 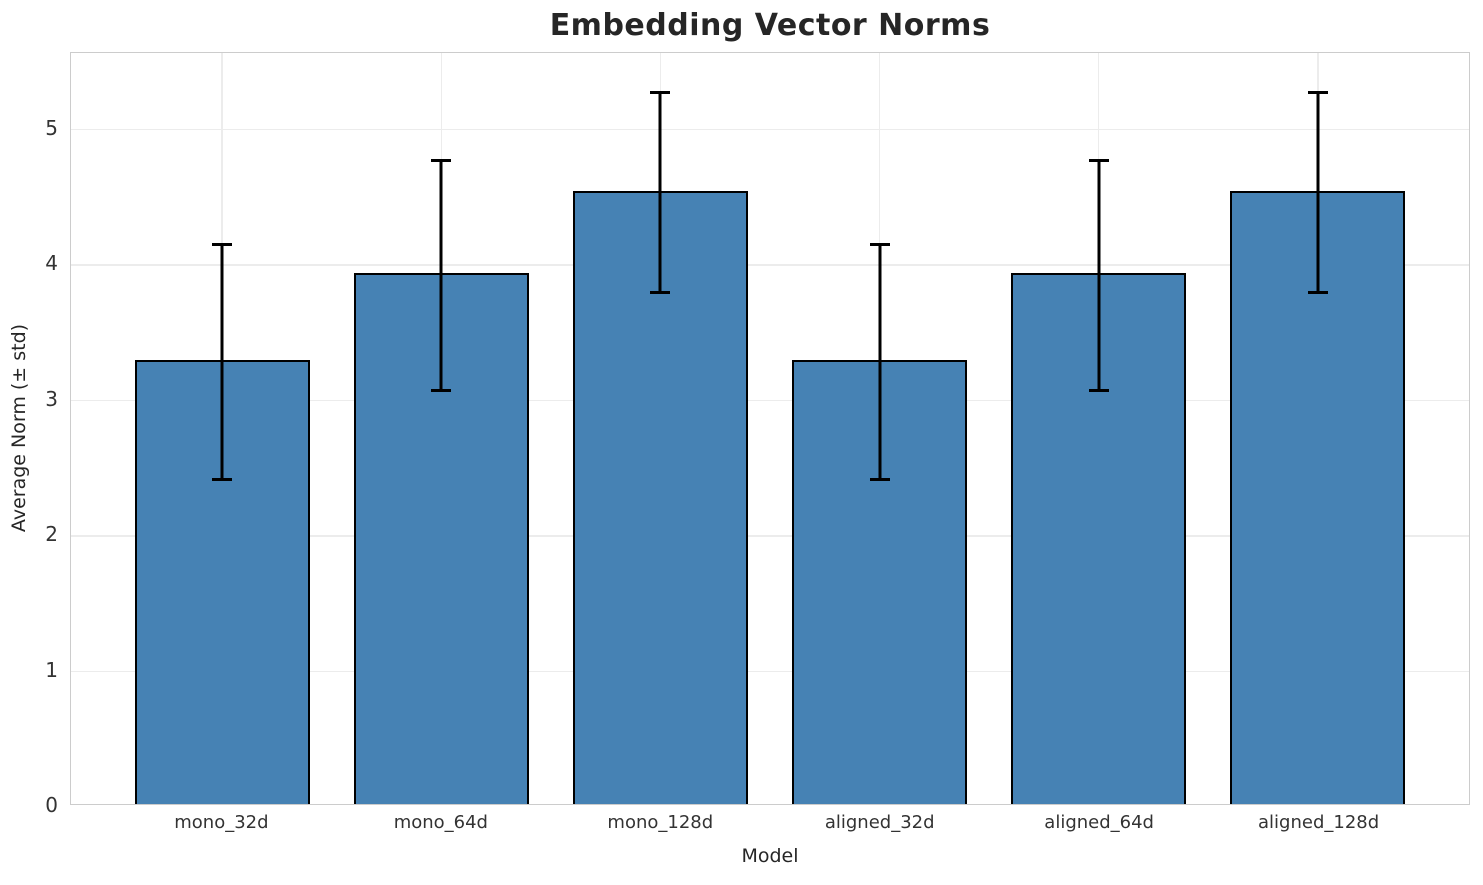 I want to click on chart-title: Embedding Vector Norms, so click(x=770, y=25).